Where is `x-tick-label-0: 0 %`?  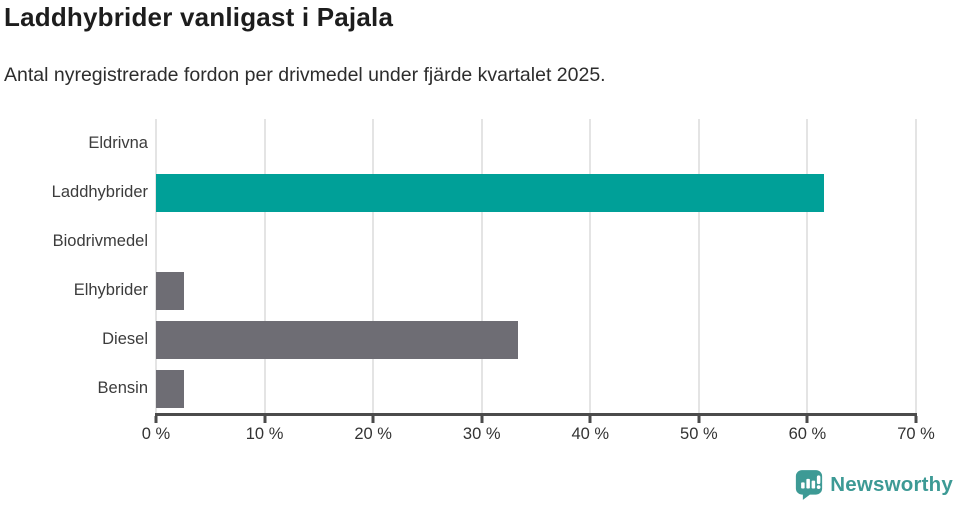 x-tick-label-0: 0 % is located at coordinates (156, 434).